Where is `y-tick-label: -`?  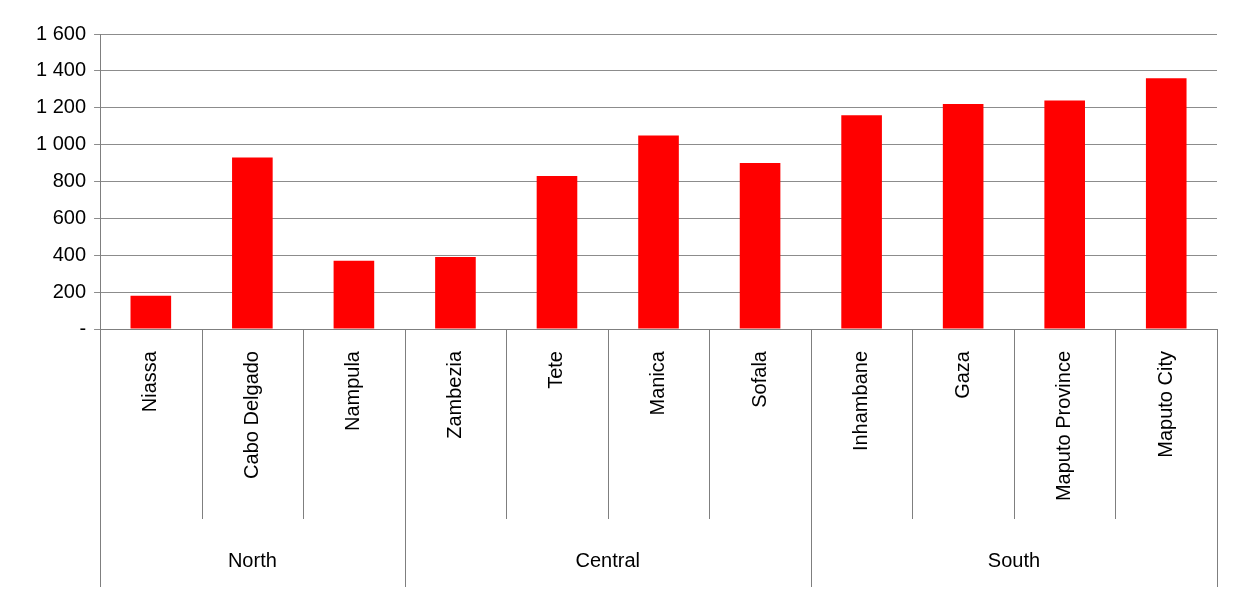
y-tick-label: - is located at coordinates (83, 327).